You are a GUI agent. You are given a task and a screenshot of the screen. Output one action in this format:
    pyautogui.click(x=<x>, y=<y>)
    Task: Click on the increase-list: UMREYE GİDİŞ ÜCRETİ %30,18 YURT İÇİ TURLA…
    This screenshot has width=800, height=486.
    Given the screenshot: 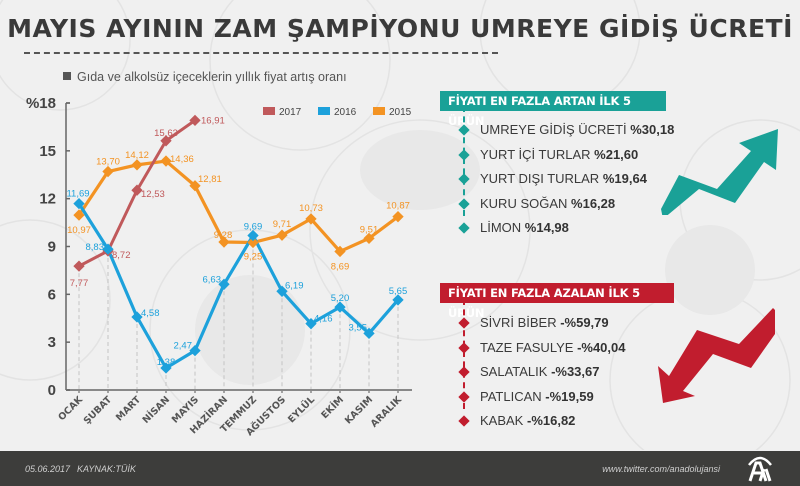 What is the action you would take?
    pyautogui.click(x=566, y=173)
    